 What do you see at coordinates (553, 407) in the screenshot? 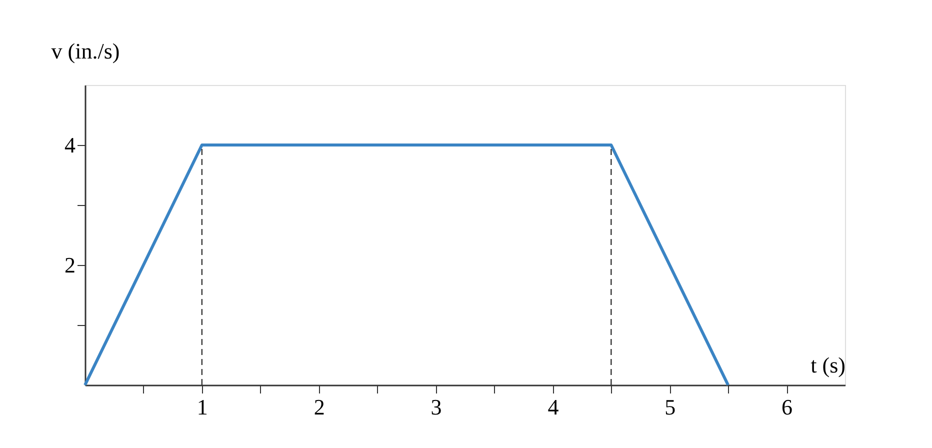
I see `x-tick-label: 4` at bounding box center [553, 407].